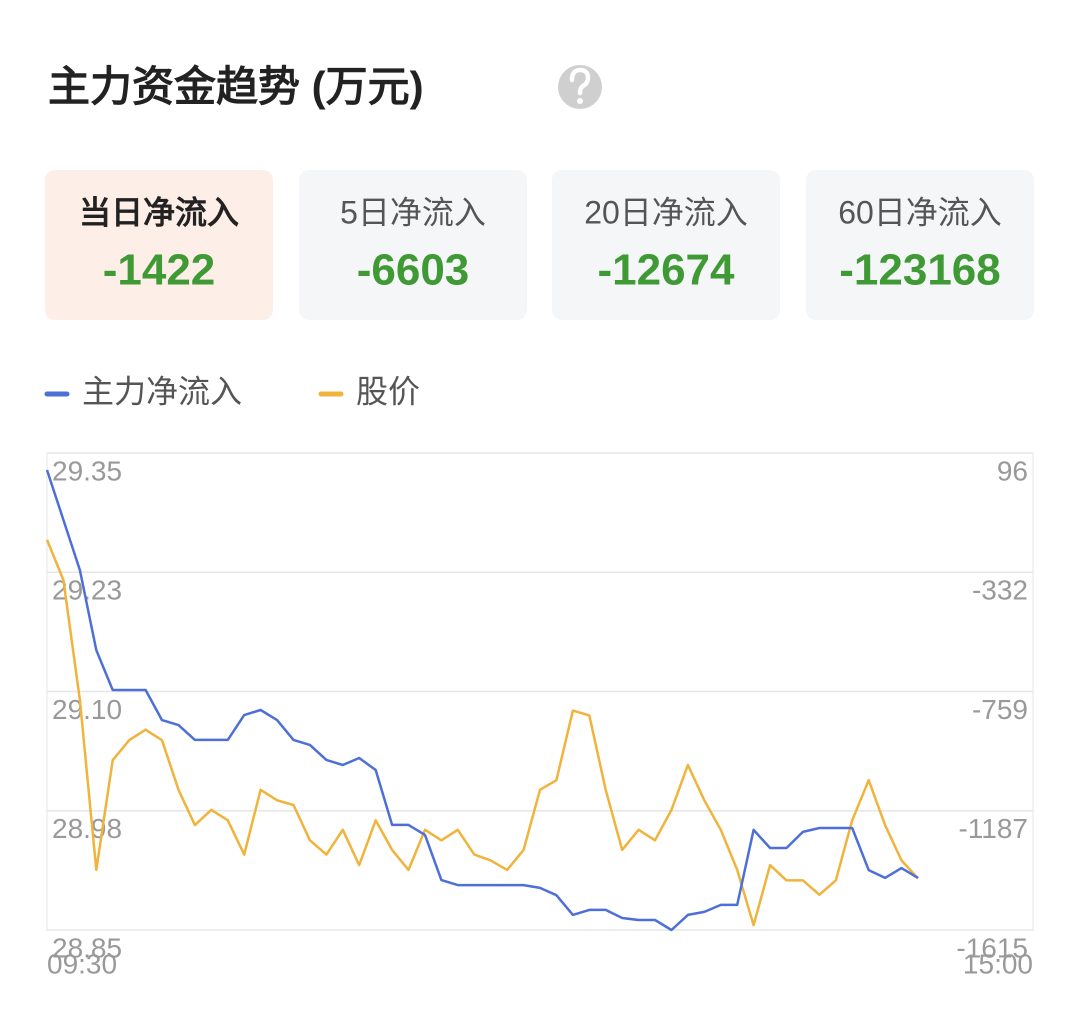  What do you see at coordinates (993, 828) in the screenshot?
I see `y2-tick-label: -1187` at bounding box center [993, 828].